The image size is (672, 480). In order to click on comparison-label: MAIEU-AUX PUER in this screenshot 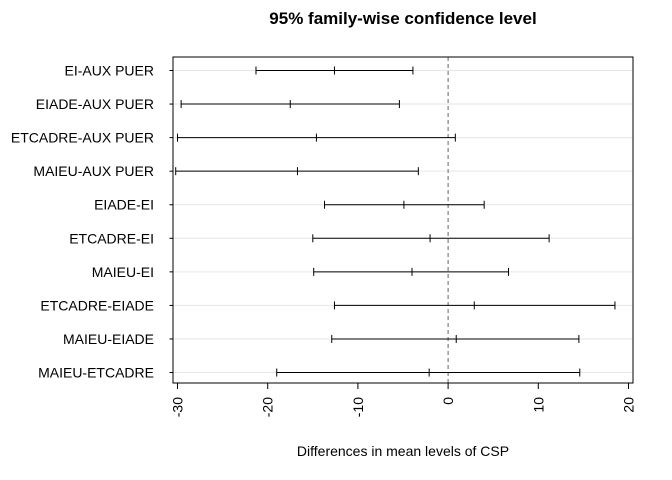, I will do `click(93, 171)`.